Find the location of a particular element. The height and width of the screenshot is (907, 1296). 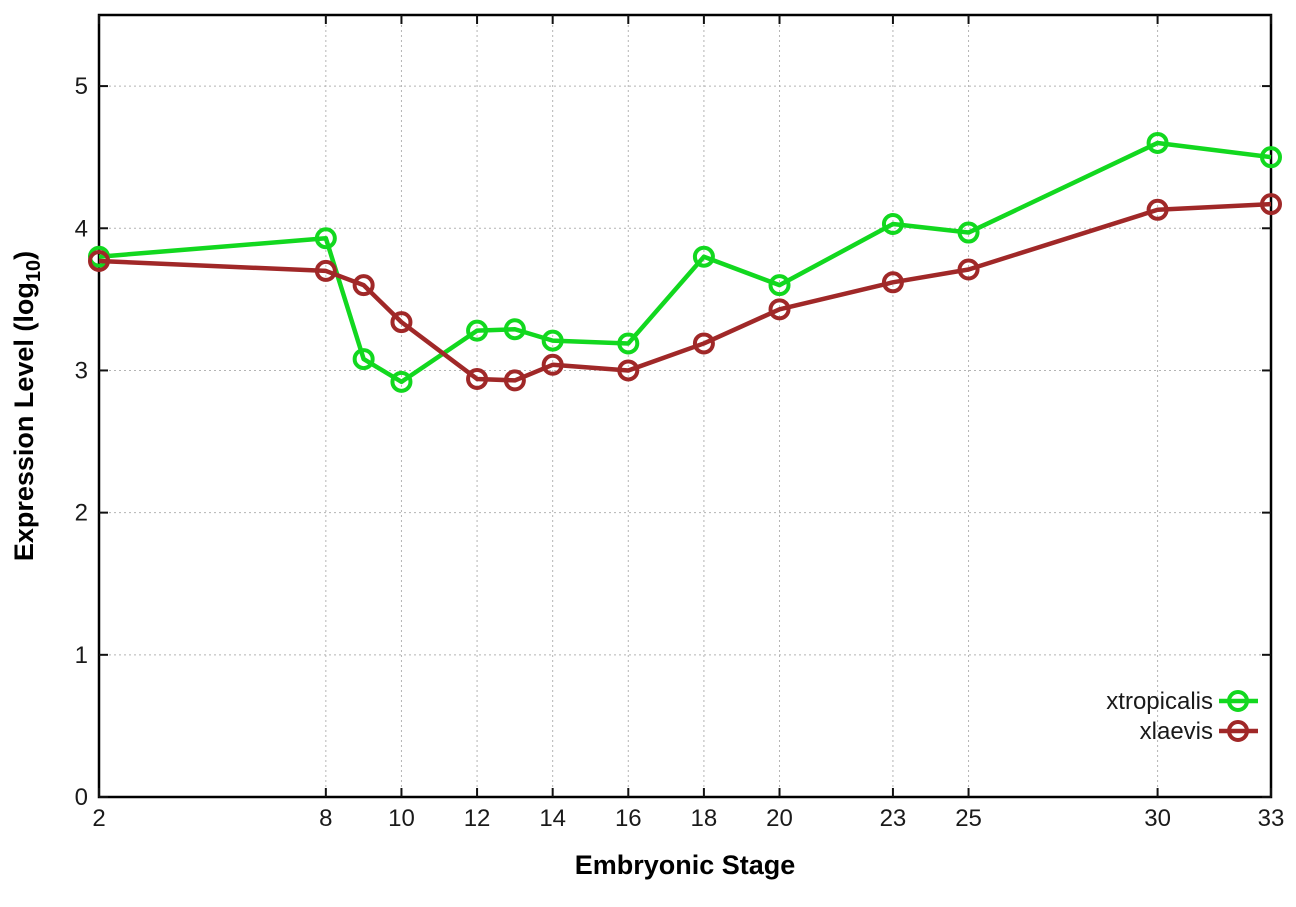

y-axis-title: Expression Level (log10) is located at coordinates (27, 406).